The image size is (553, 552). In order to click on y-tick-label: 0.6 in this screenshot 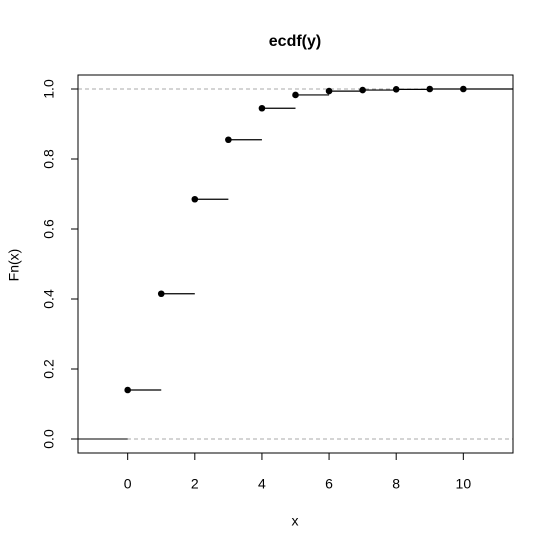, I will do `click(49, 229)`.